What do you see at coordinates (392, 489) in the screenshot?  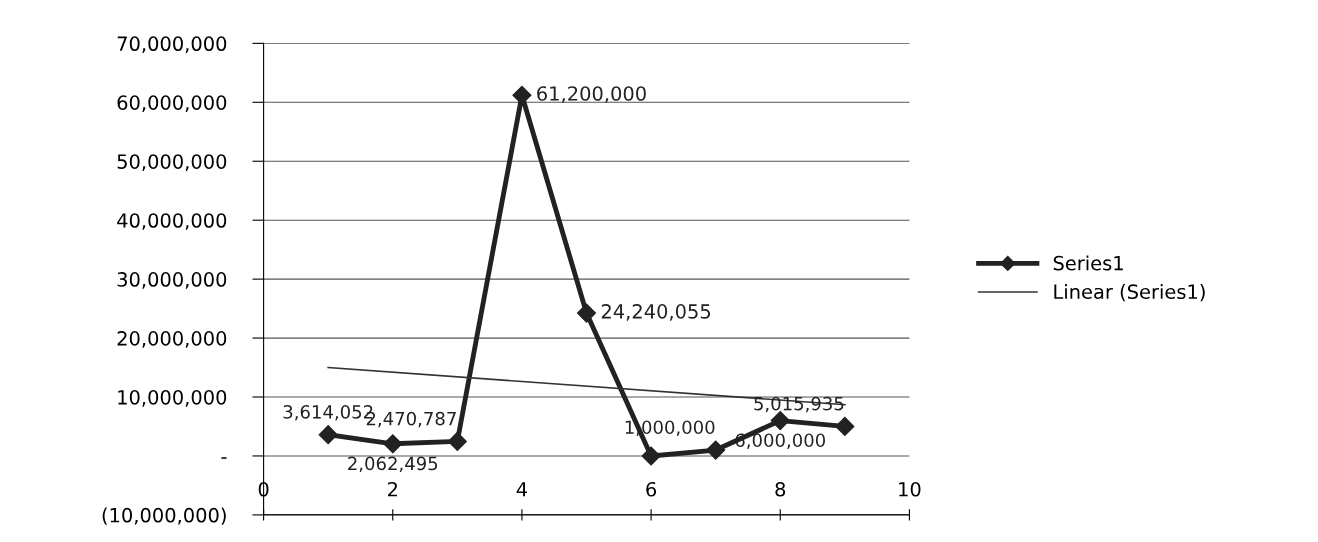 I see `x-tick-label: 2` at bounding box center [392, 489].